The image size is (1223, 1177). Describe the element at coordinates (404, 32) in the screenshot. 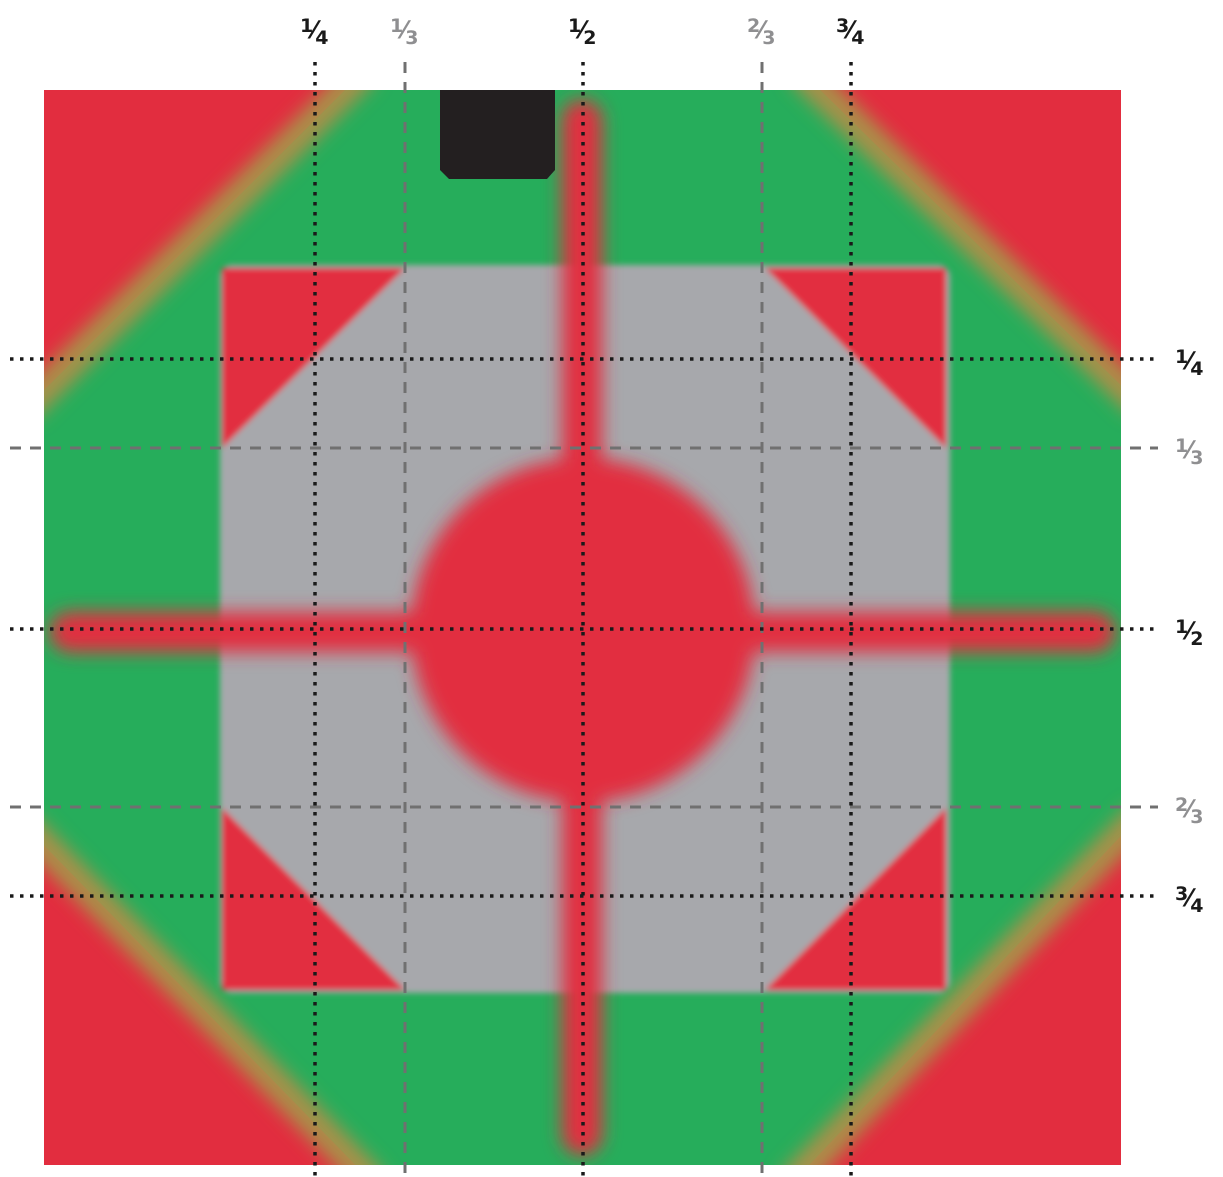

I see `vertical-label-1-3: 1⁄3` at that location.